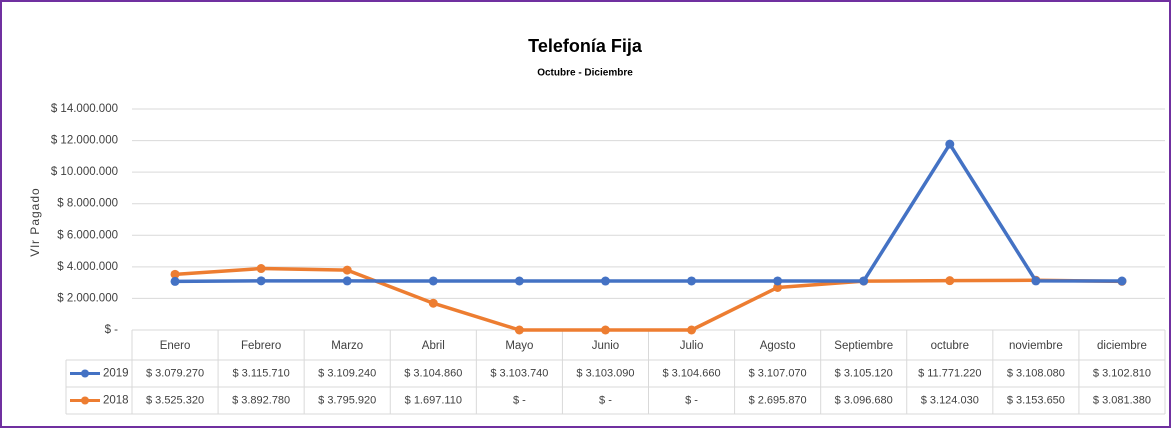 The width and height of the screenshot is (1171, 428). What do you see at coordinates (84, 109) in the screenshot?
I see `y-tick-label: $ 14.000.000` at bounding box center [84, 109].